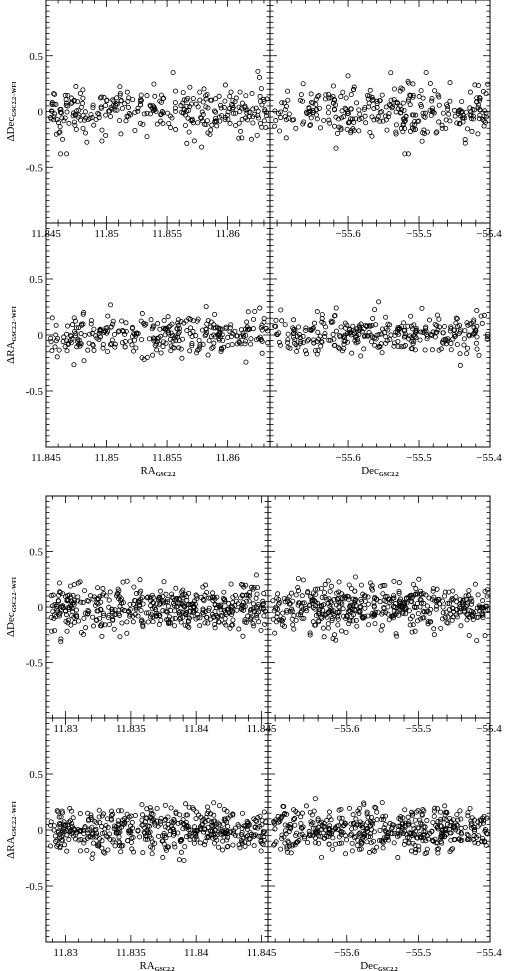 The image size is (510, 971). Describe the element at coordinates (41, 113) in the screenshot. I see `y-tick-label: 0` at that location.